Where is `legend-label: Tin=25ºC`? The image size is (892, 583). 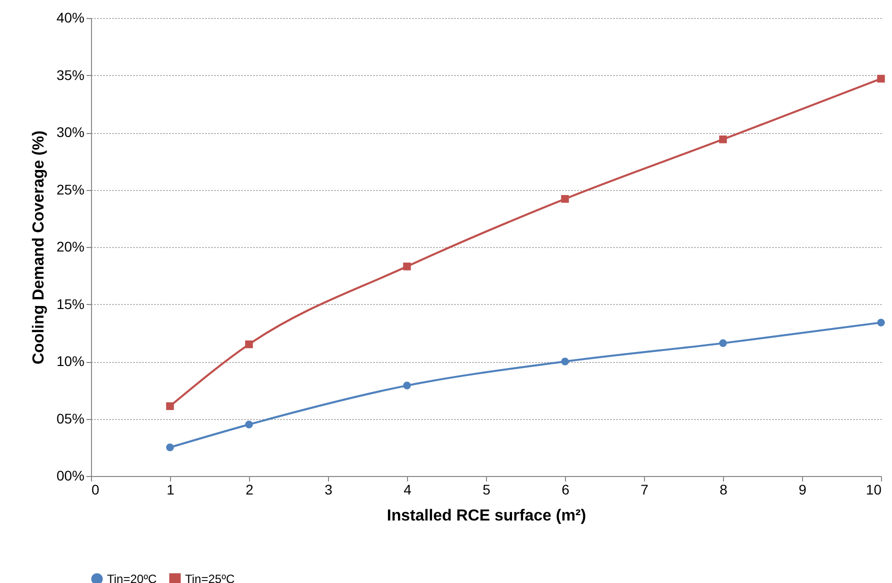
legend-label: Tin=25ºC is located at coordinates (210, 577).